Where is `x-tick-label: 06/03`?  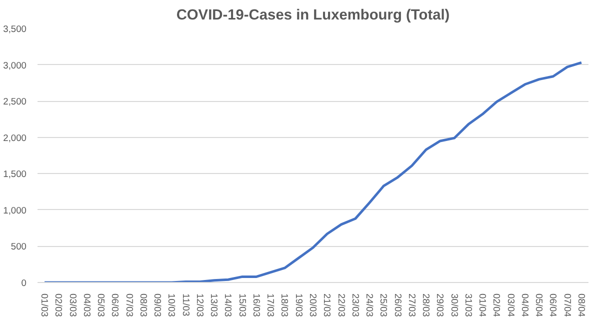
x-tick-label: 06/03 is located at coordinates (115, 305).